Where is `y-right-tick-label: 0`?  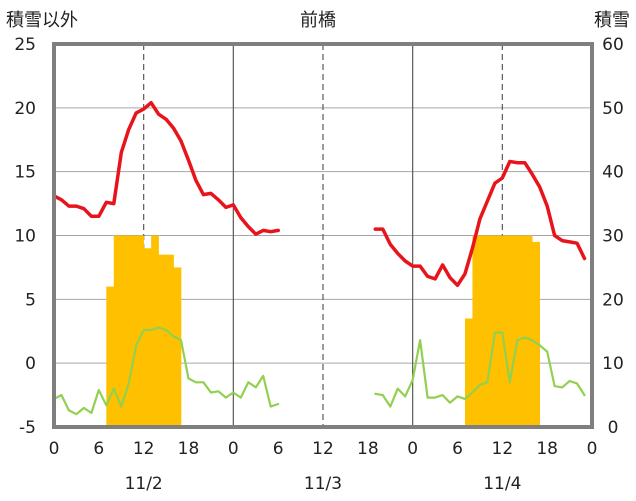 y-right-tick-label: 0 is located at coordinates (613, 428).